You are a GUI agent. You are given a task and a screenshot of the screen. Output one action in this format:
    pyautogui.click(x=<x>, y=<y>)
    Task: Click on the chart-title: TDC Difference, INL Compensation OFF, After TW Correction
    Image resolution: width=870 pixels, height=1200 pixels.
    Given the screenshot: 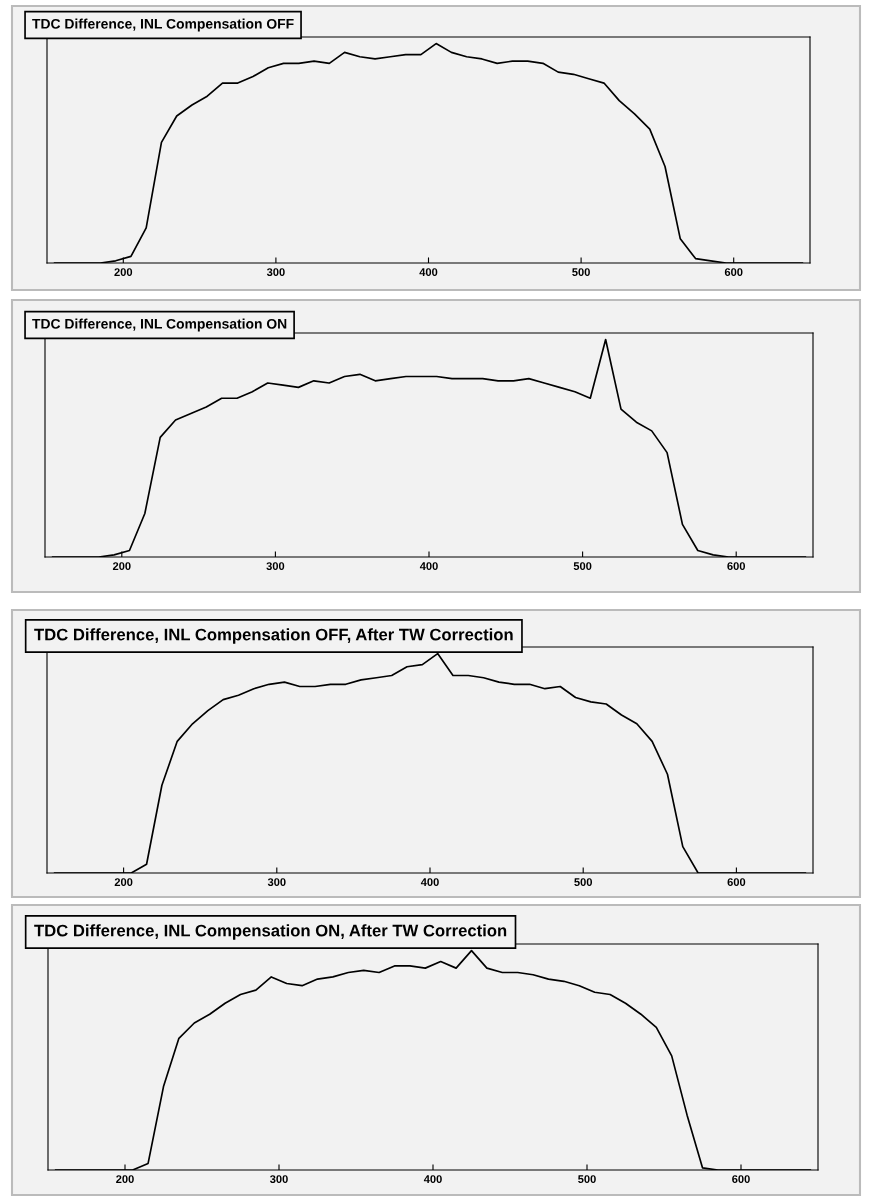 What is the action you would take?
    pyautogui.click(x=273, y=636)
    